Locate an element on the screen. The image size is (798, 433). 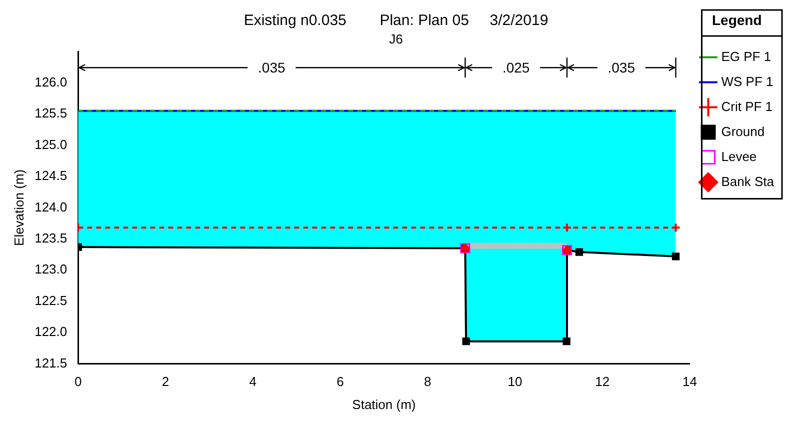
y-tick-label: 122.0 is located at coordinates (51, 332).